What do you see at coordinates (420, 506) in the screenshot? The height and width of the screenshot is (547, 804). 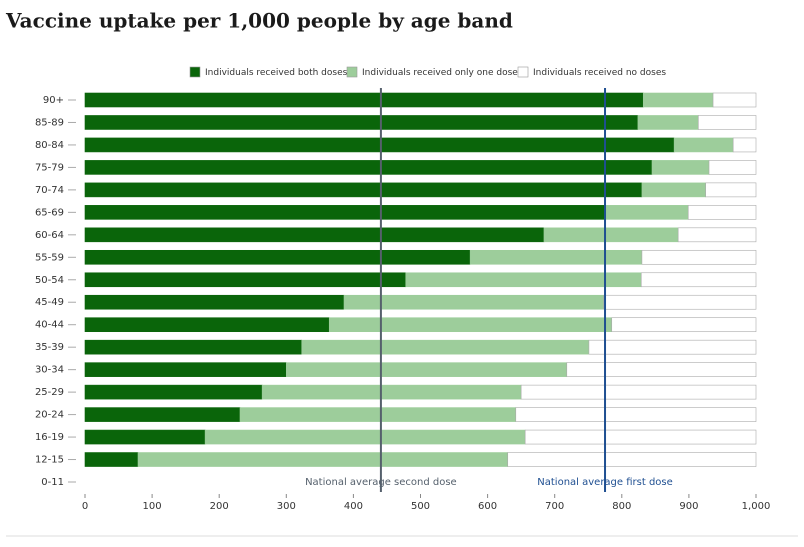 I see `x-tick-label: 500` at bounding box center [420, 506].